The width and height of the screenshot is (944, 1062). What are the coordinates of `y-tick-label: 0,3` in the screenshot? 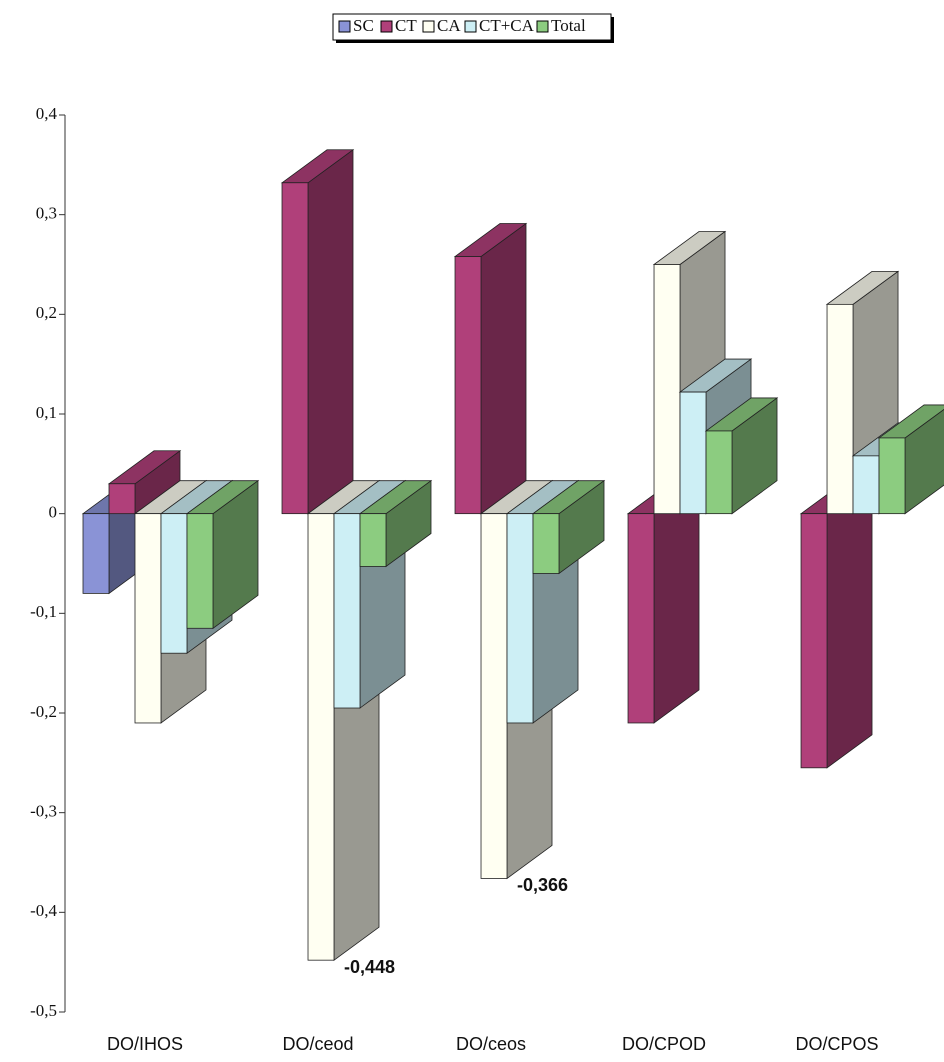 It's located at (46, 213).